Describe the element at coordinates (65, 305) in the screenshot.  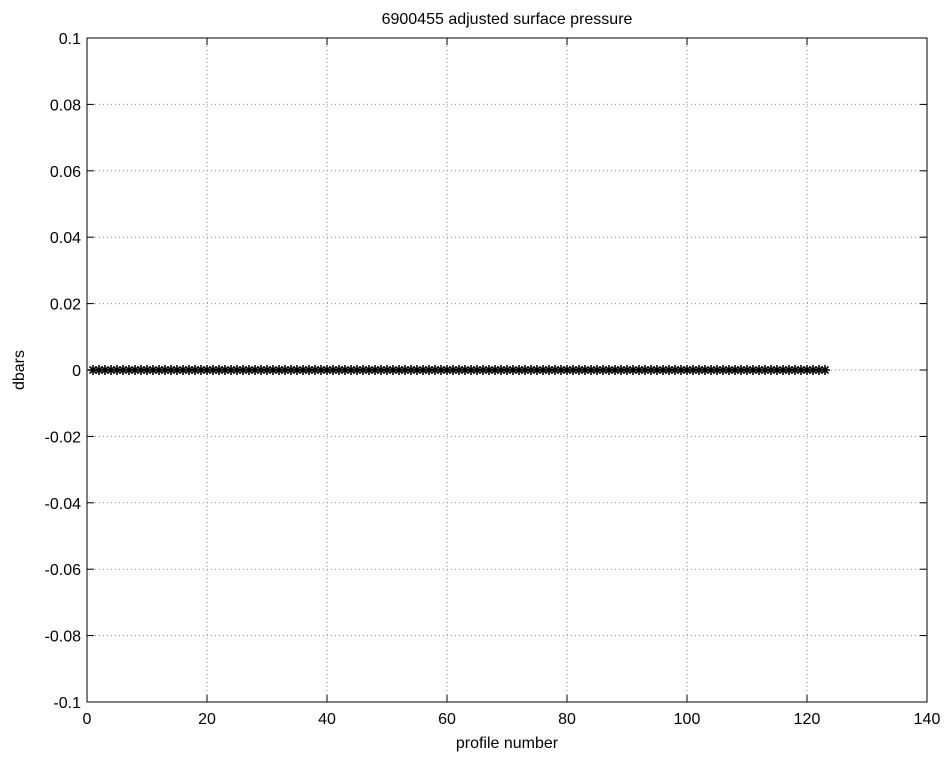
I see `y-tick-label: 0.02` at that location.